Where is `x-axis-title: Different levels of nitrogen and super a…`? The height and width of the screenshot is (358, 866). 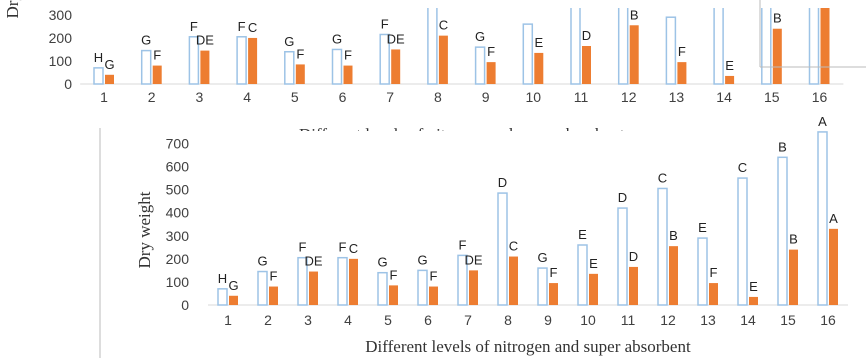 x-axis-title: Different levels of nitrogen and super a… is located at coordinates (528, 346).